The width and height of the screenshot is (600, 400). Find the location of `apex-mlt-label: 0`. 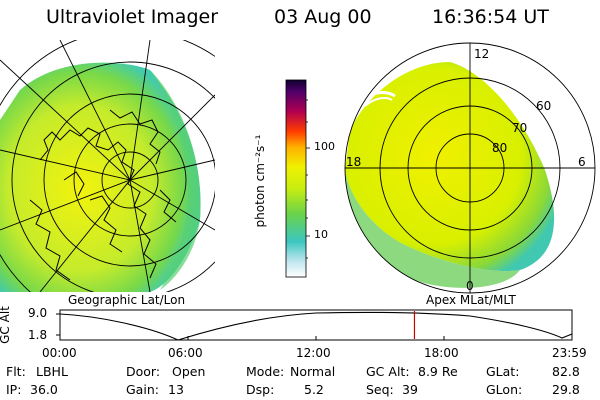

apex-mlt-label: 0 is located at coordinates (470, 286).